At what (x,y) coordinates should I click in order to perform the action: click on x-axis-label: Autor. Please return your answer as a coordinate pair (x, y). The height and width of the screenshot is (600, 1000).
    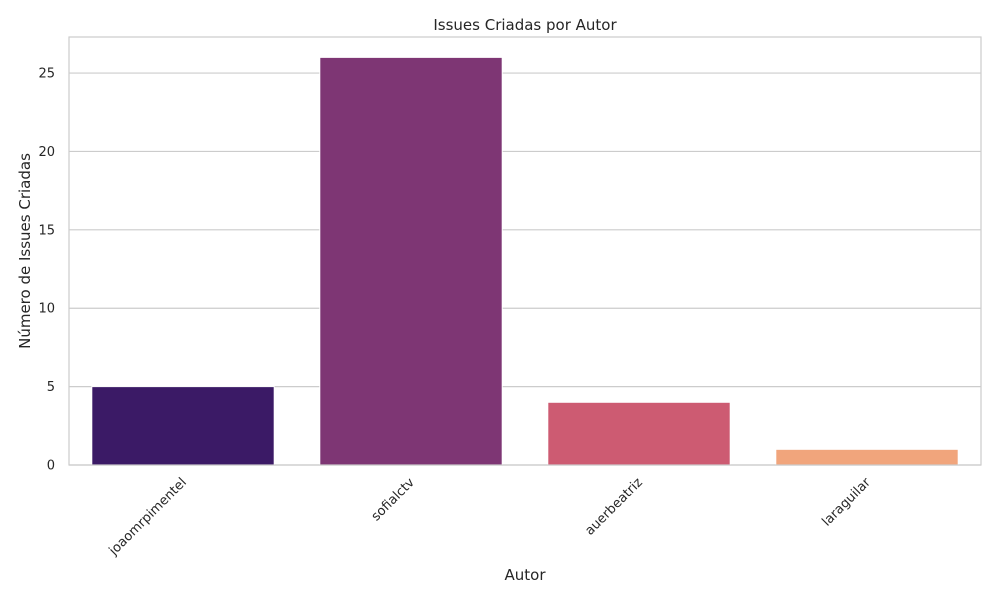
    Looking at the image, I should click on (526, 575).